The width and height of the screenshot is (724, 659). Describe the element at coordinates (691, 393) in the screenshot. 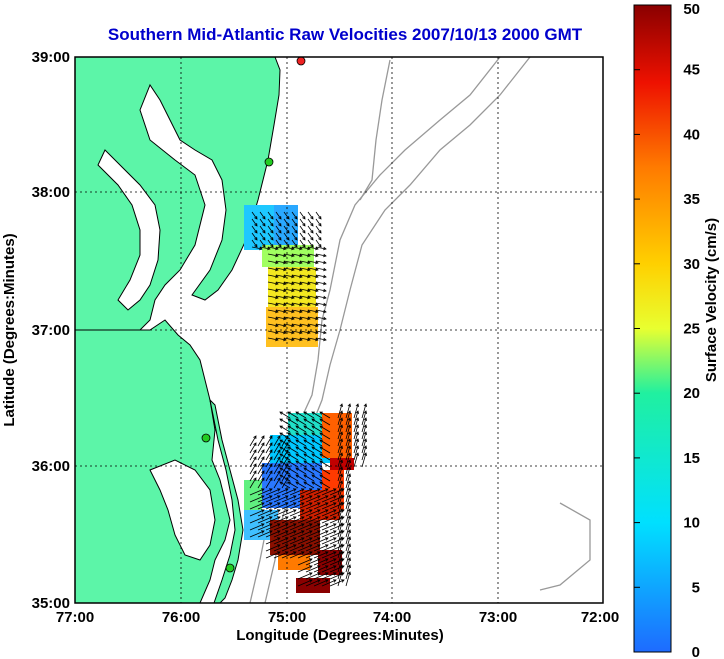

I see `colorbar-tick-label: 20` at that location.